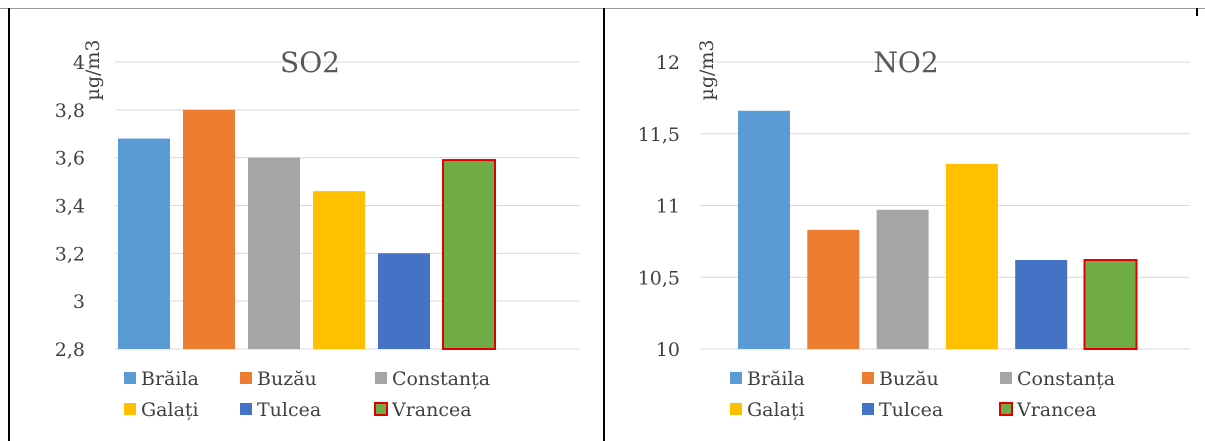 This screenshot has height=441, width=1205. What do you see at coordinates (668, 63) in the screenshot?
I see `y-tick-label: 12` at bounding box center [668, 63].